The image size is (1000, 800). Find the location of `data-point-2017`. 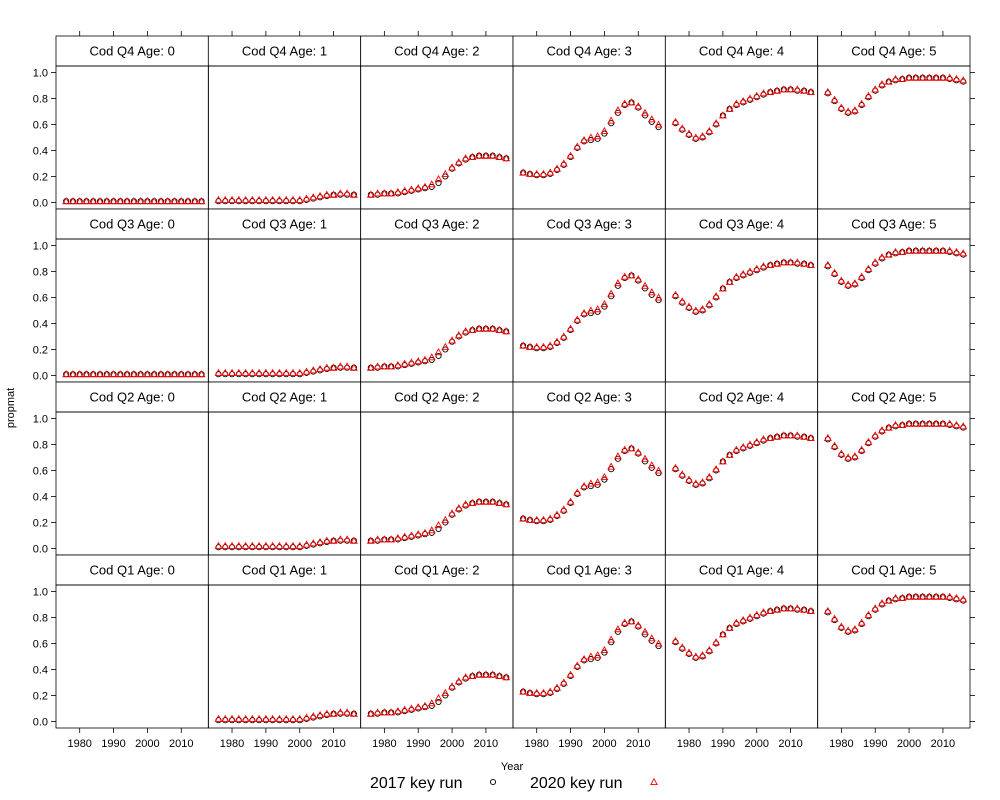

data-point-2017 is located at coordinates (438, 529).